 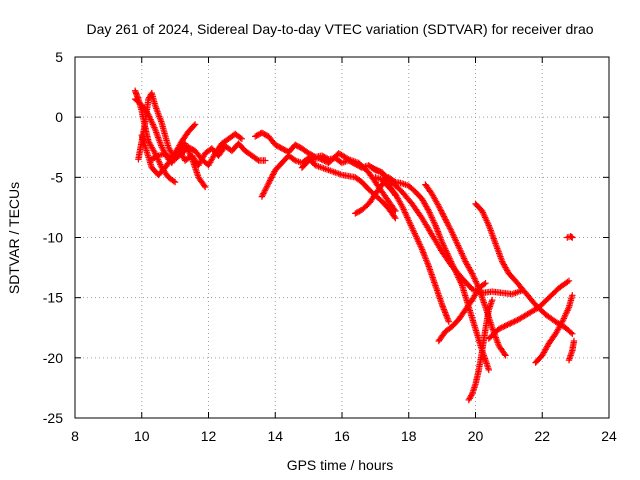 What do you see at coordinates (59, 117) in the screenshot?
I see `y-tick-label: 0` at bounding box center [59, 117].